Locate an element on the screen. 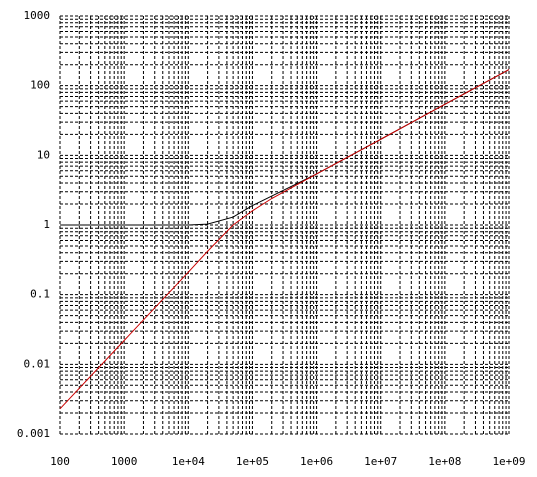  x-tick-label: 1e+08 is located at coordinates (444, 461).